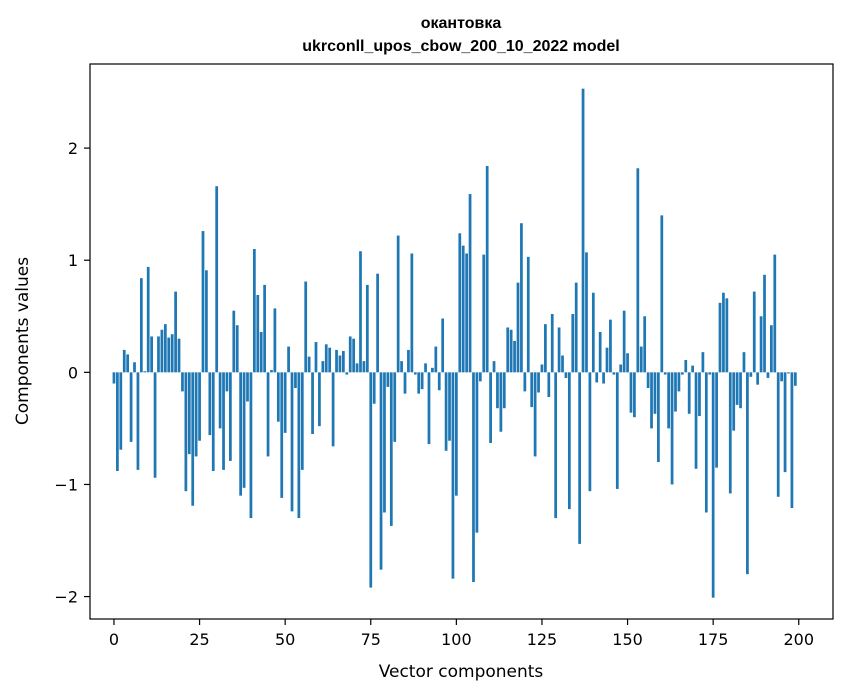 The image size is (847, 696). What do you see at coordinates (66, 484) in the screenshot?
I see `y-tick-label: −1` at bounding box center [66, 484].